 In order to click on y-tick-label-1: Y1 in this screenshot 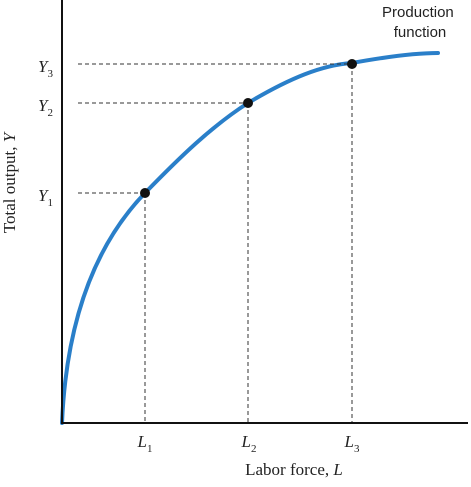, I will do `click(45, 197)`.